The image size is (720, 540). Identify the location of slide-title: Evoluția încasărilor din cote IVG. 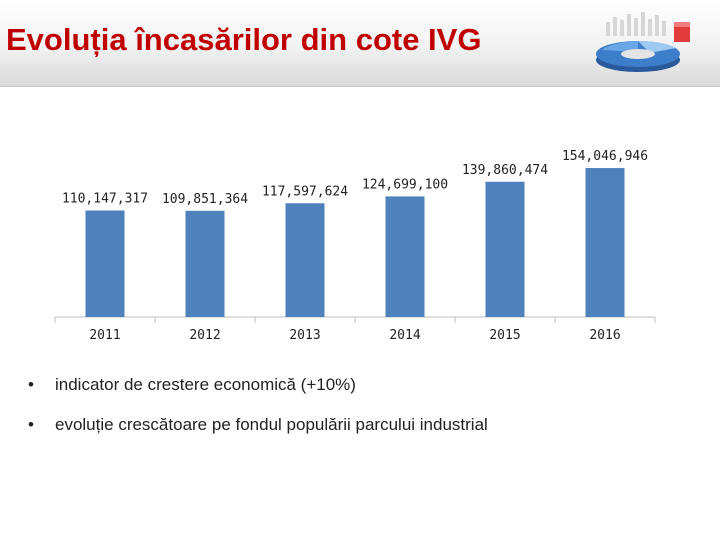
(244, 39).